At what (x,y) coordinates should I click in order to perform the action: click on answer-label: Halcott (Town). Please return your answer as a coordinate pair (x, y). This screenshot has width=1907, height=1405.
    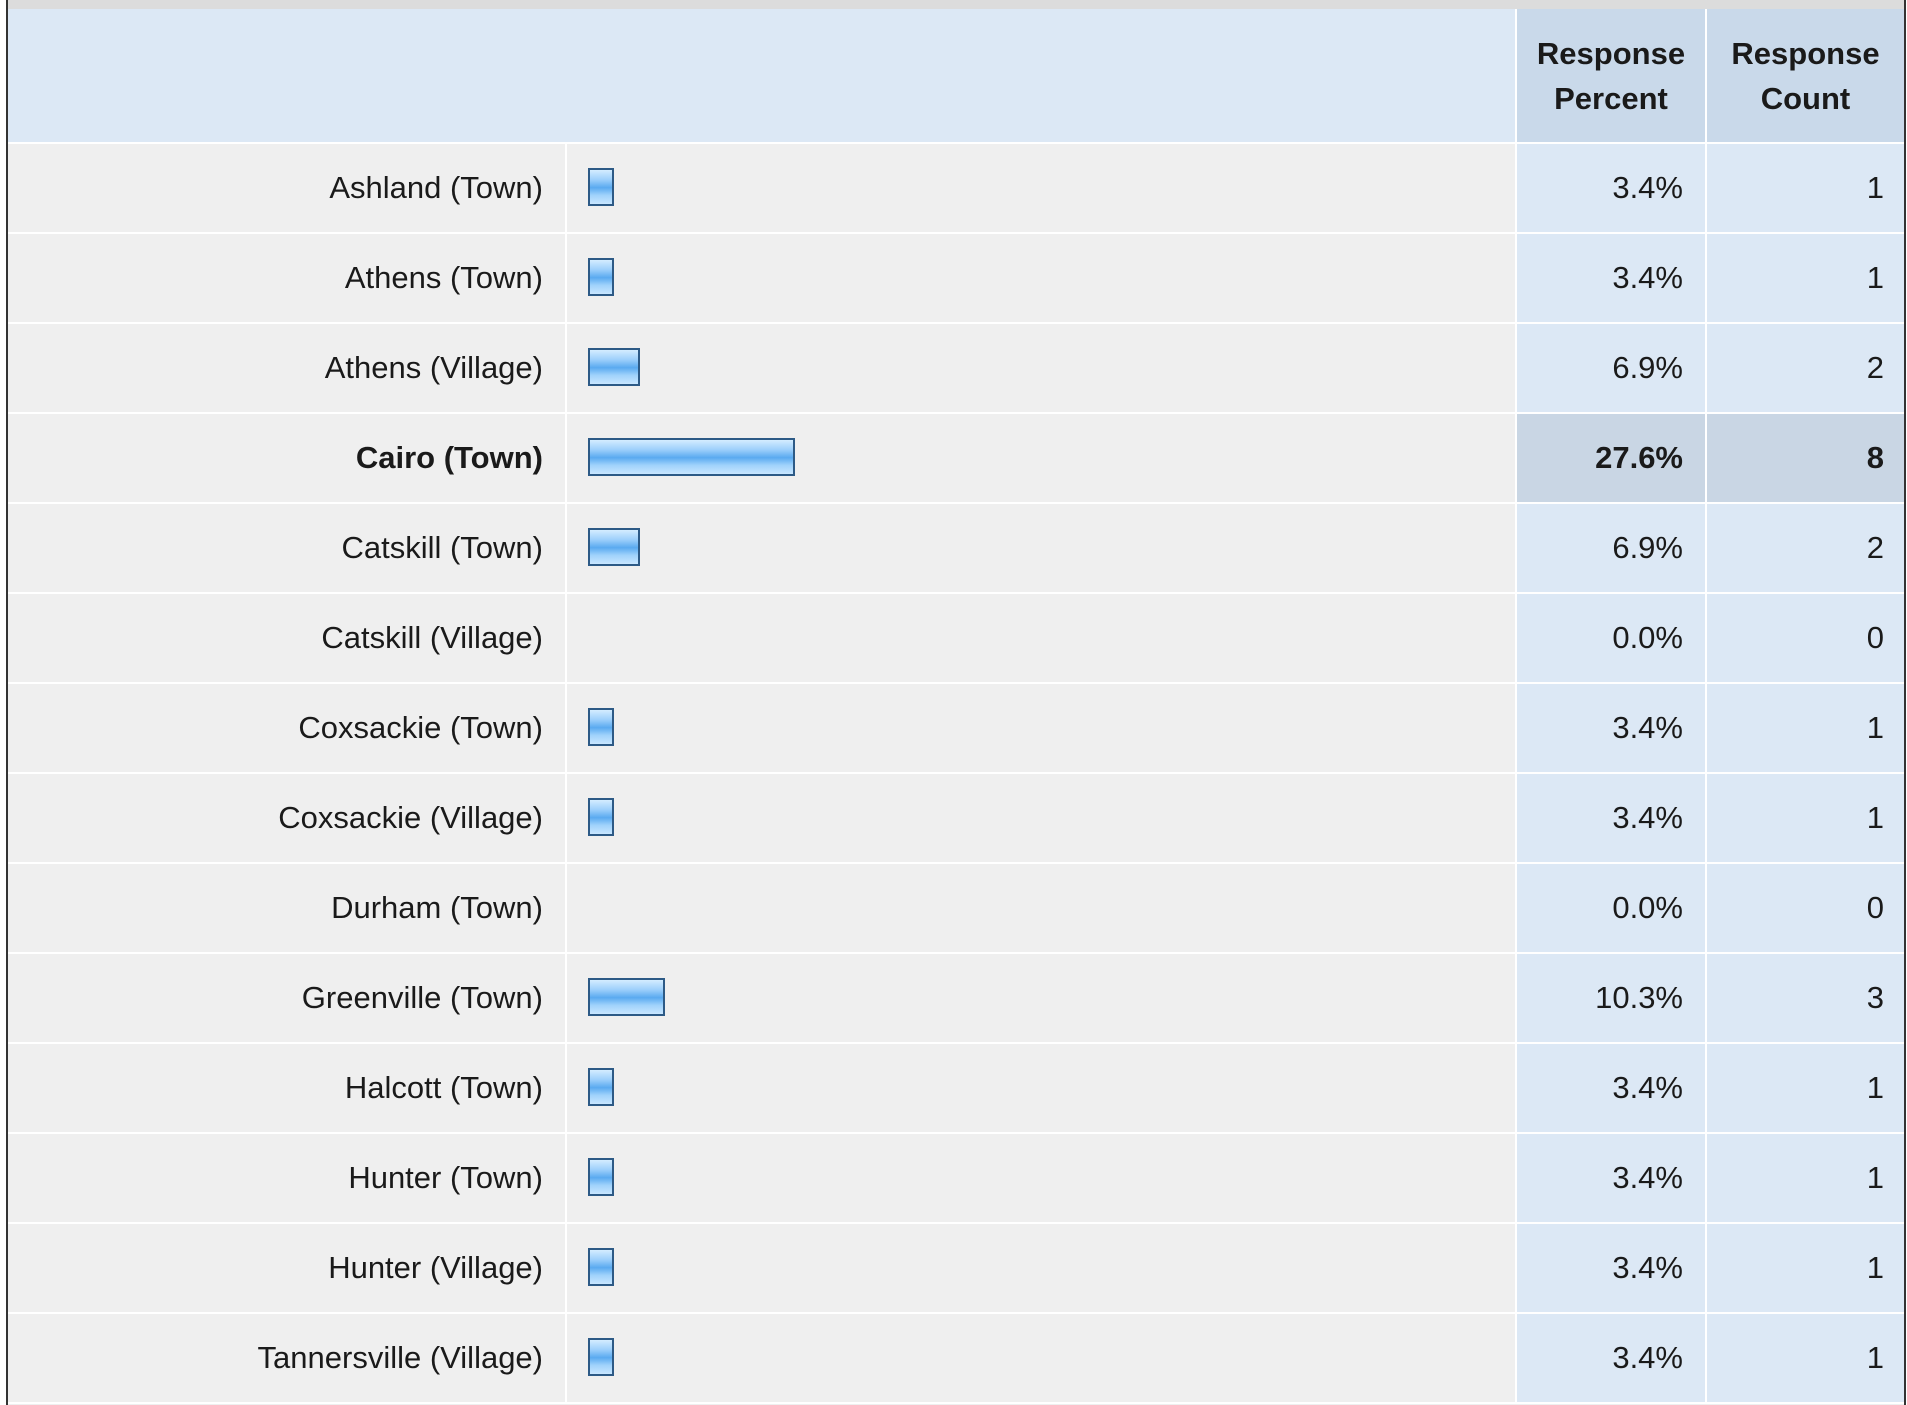
    Looking at the image, I should click on (287, 1088).